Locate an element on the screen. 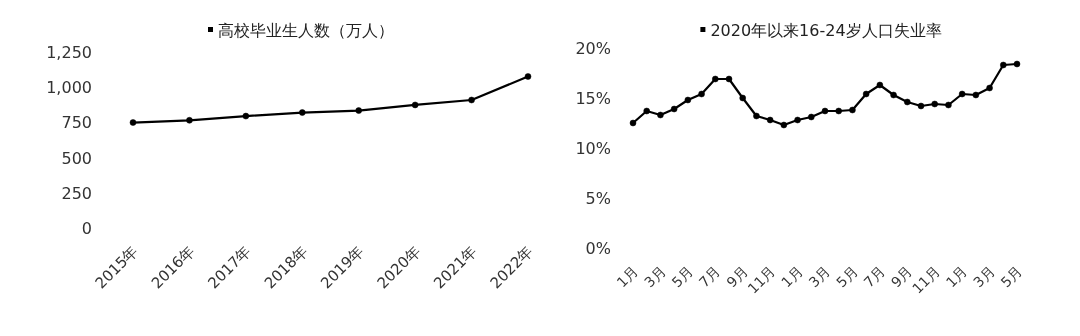 The height and width of the screenshot is (336, 1080). y-tick-label: 1,250 is located at coordinates (69, 52).